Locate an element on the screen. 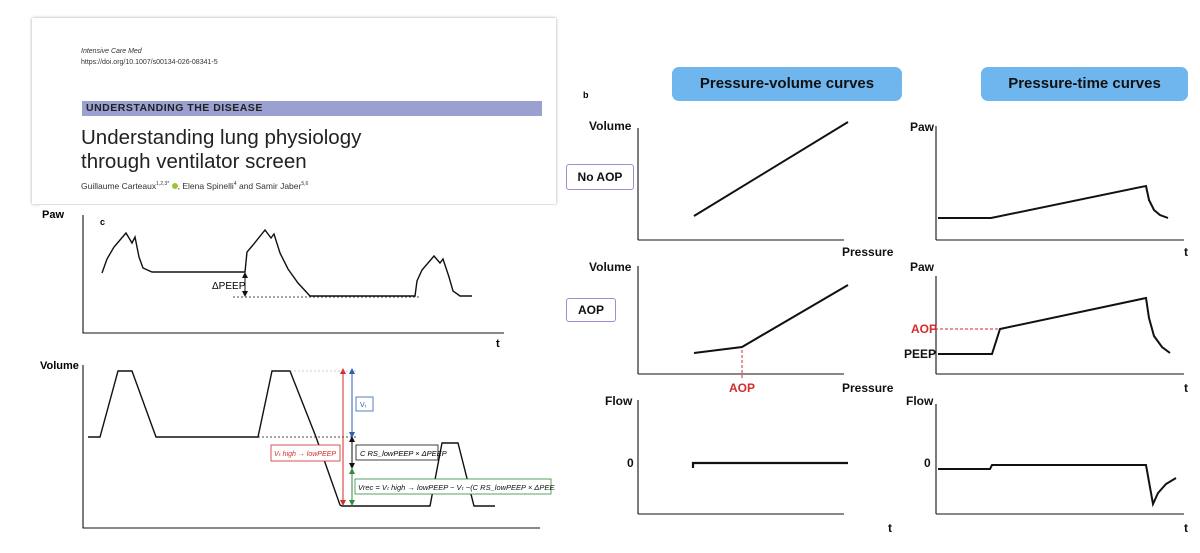 The width and height of the screenshot is (1200, 553). category-banner: UNDERSTANDING THE DISEASE is located at coordinates (312, 108).